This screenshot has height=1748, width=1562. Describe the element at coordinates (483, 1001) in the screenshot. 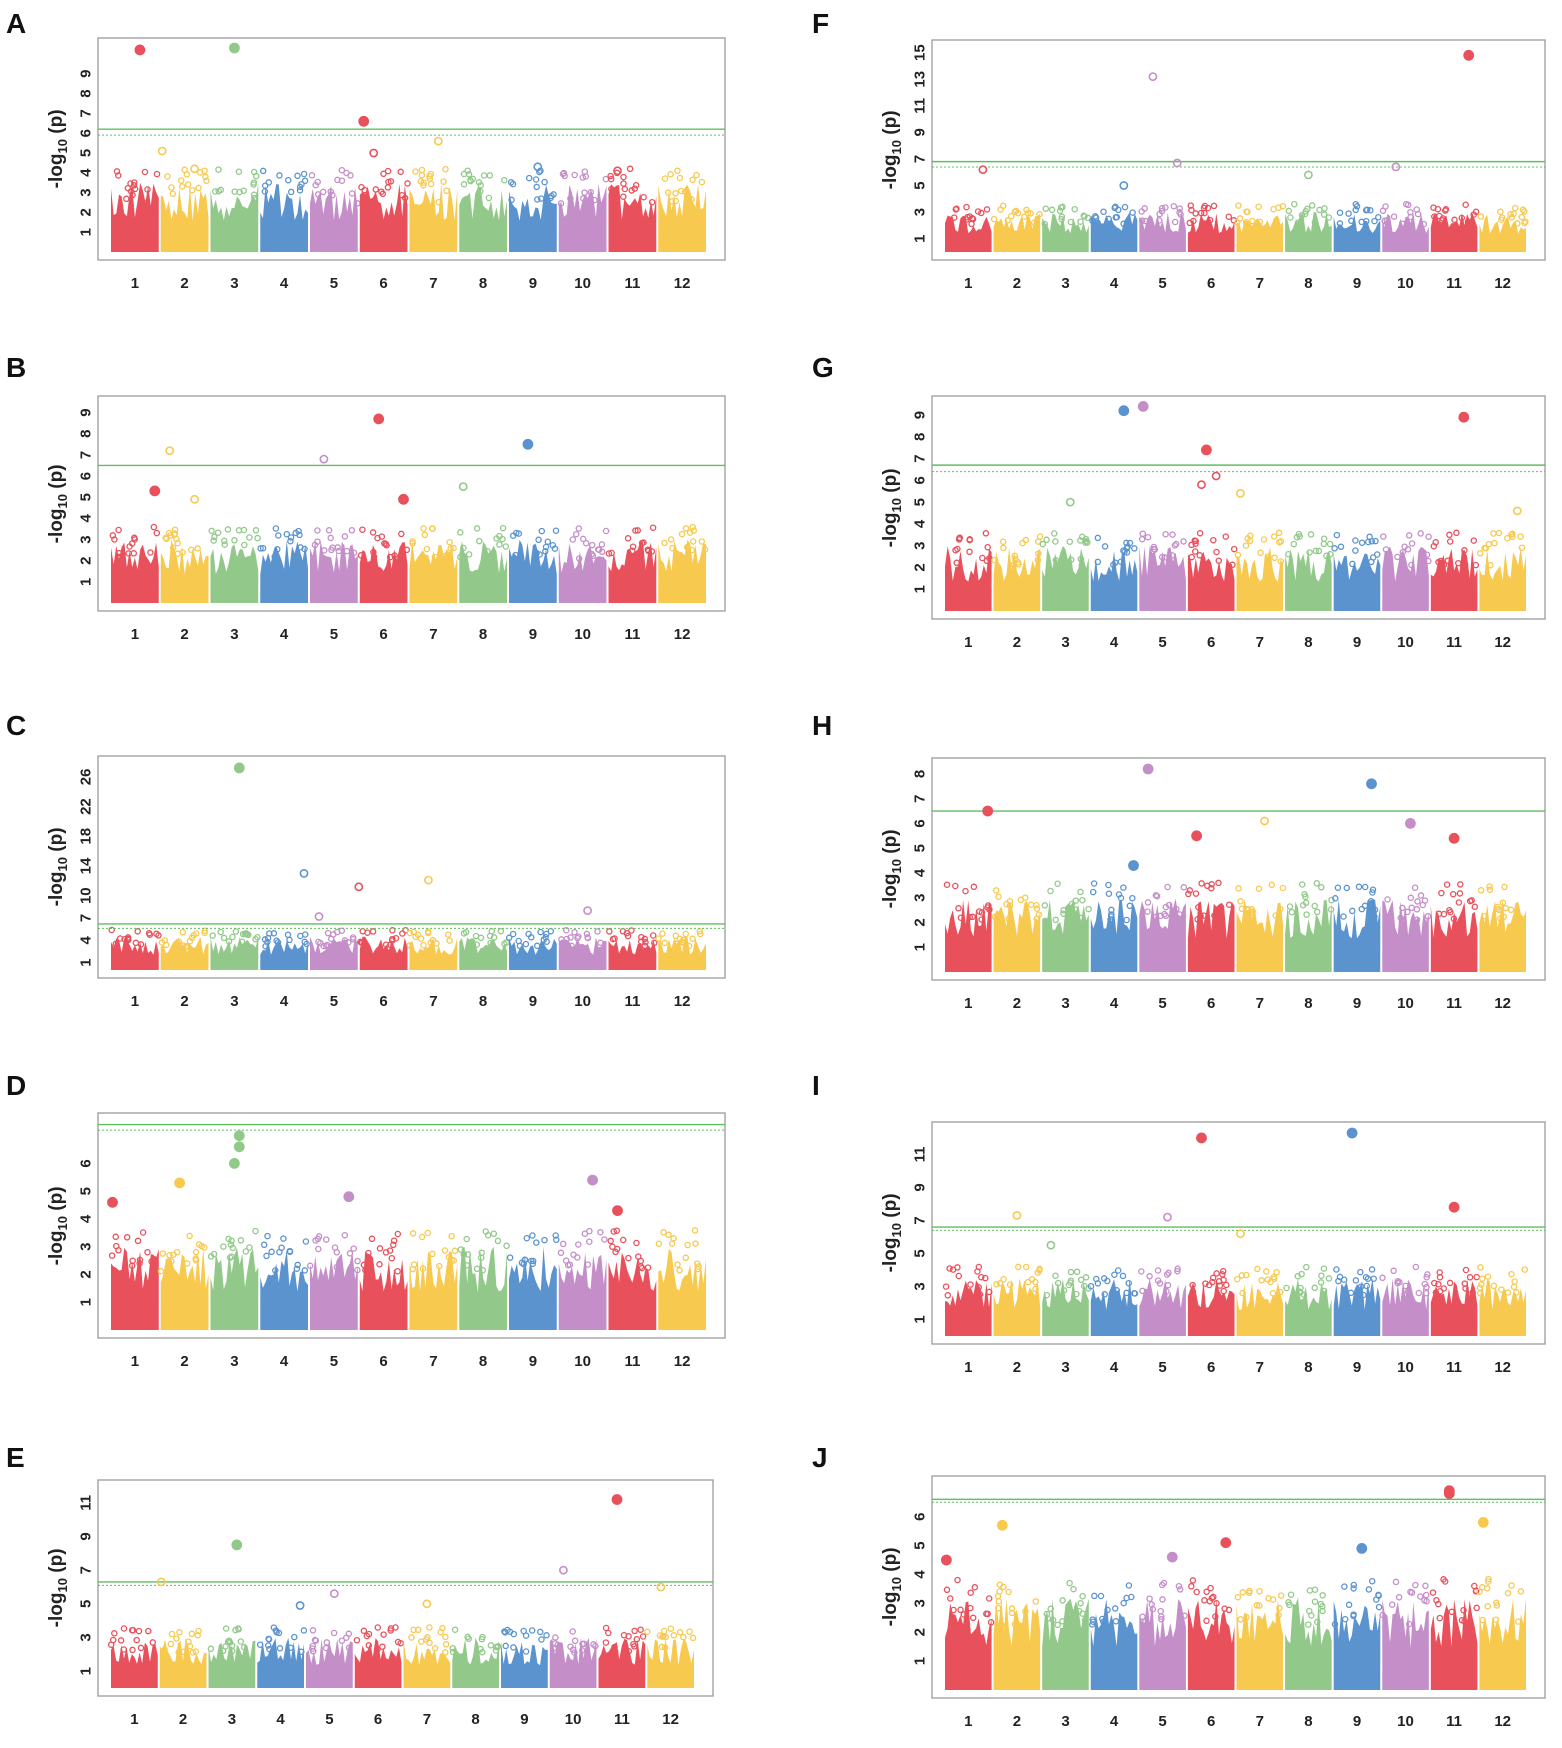

I see `x-tick-label: 8` at that location.